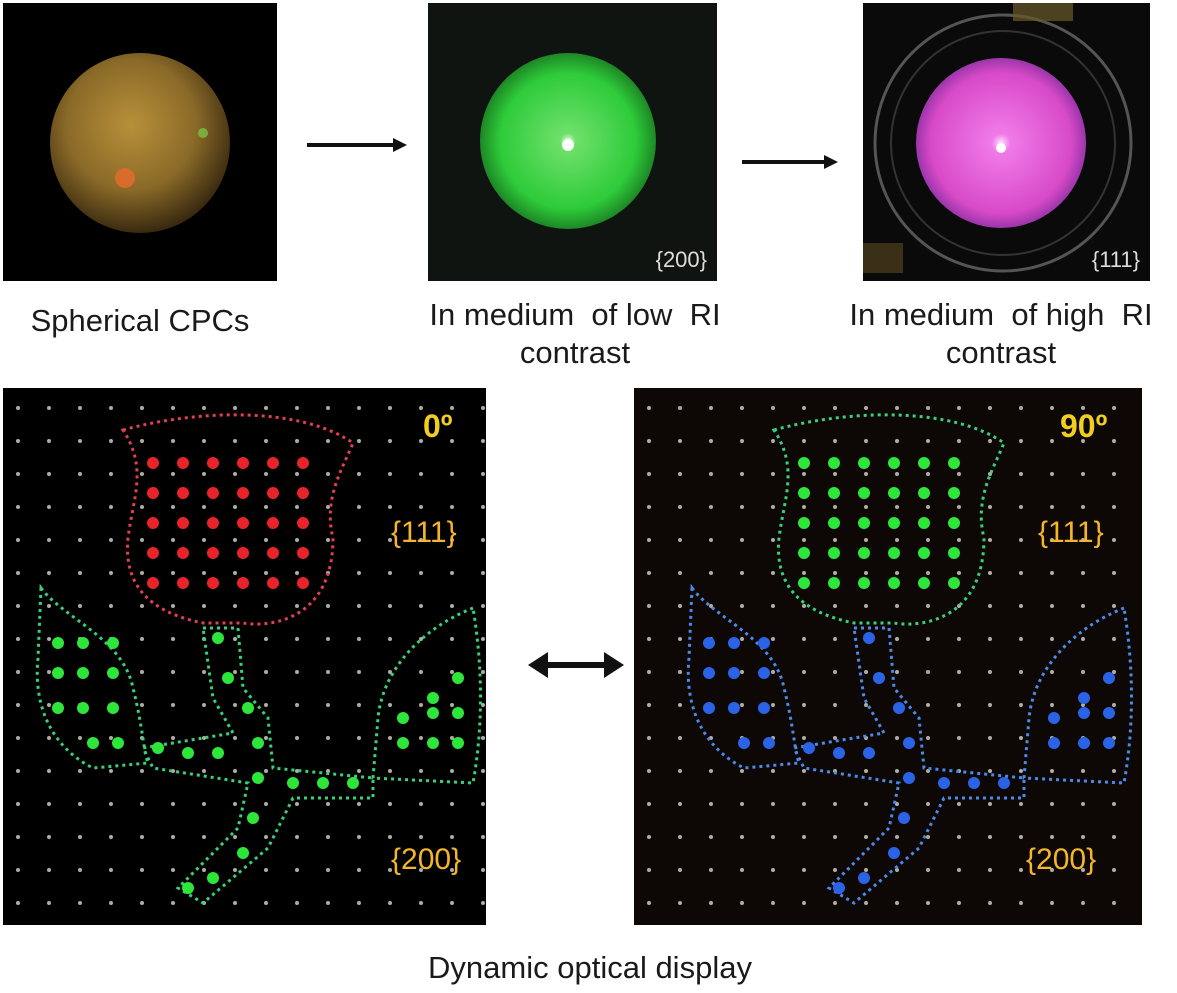  I want to click on low-ri-image: {200}, so click(572, 142).